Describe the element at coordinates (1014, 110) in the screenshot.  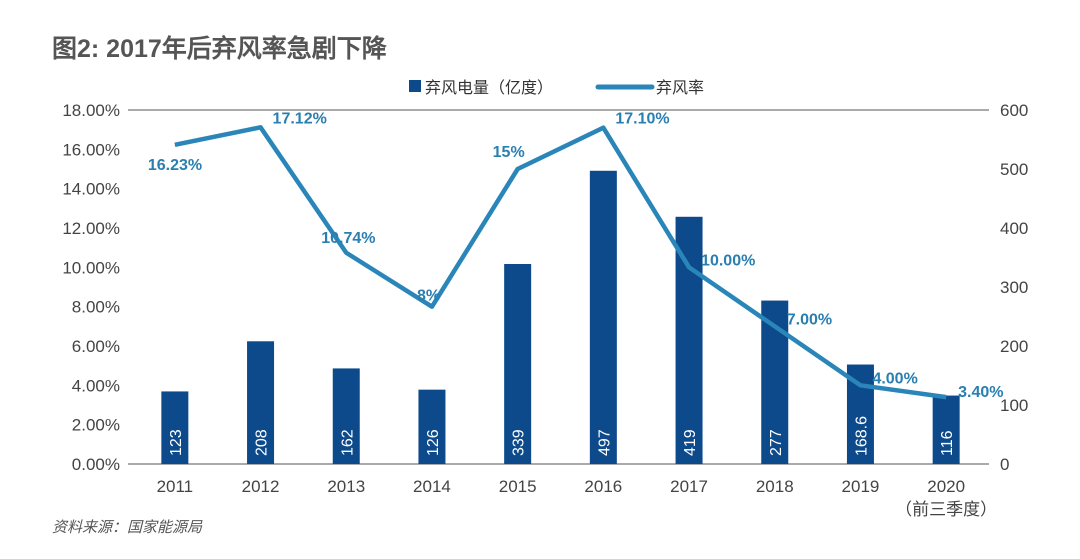
I see `y-right-tick-label: 600` at that location.